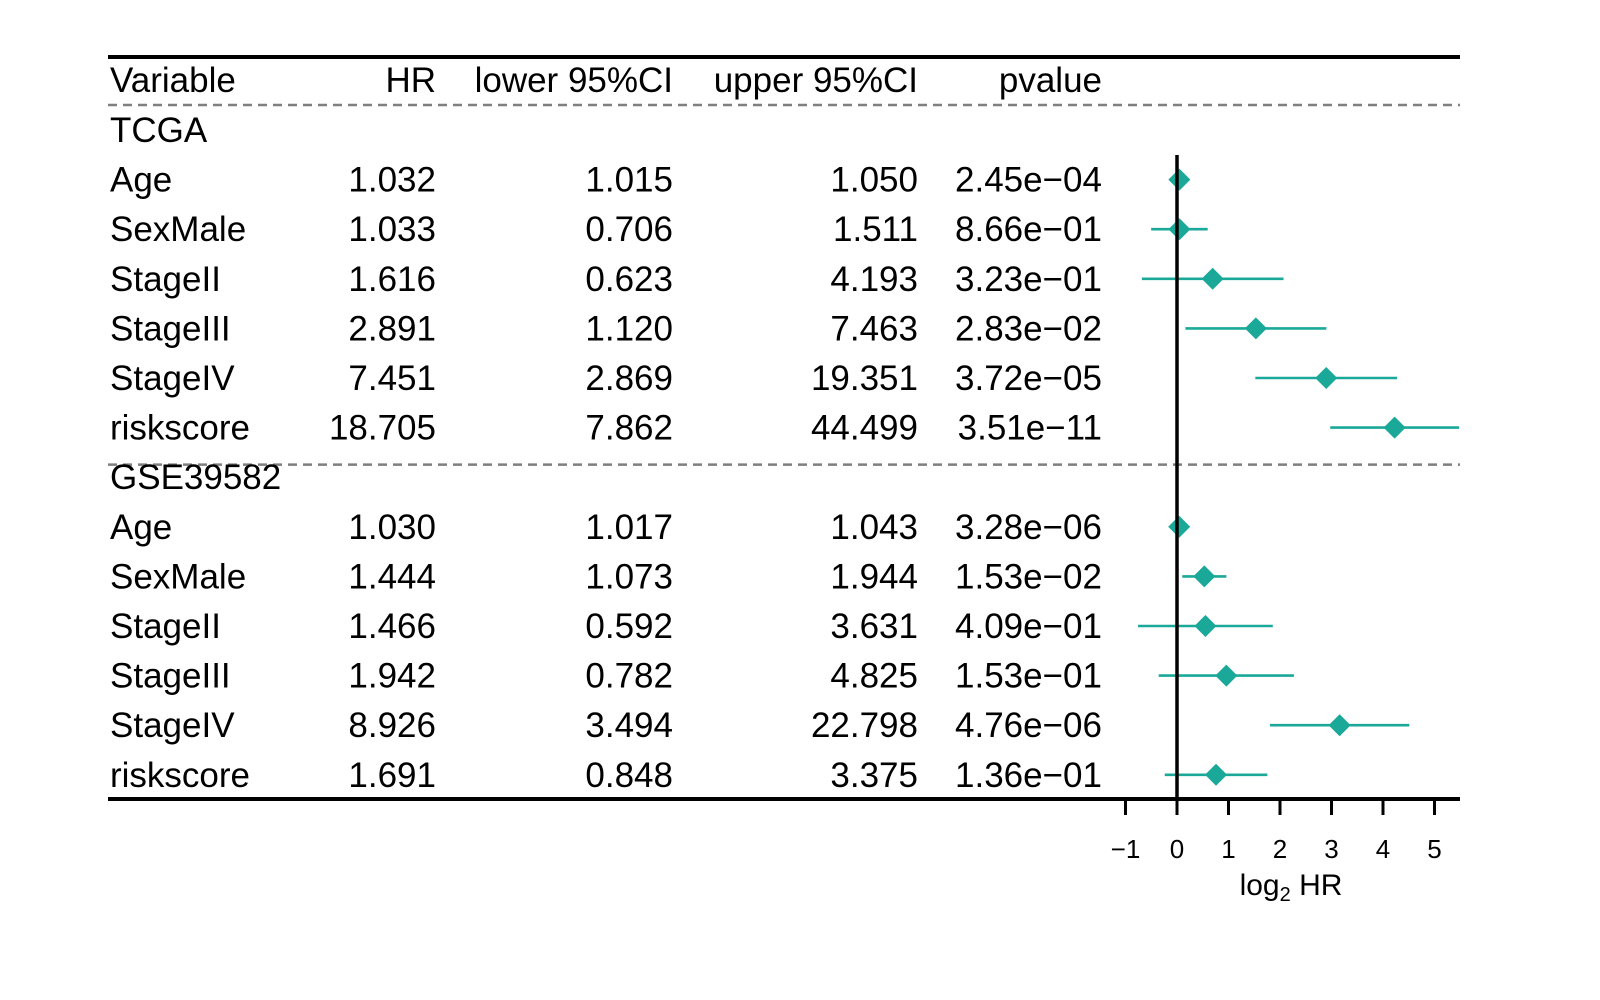 Image resolution: width=1600 pixels, height=1000 pixels. What do you see at coordinates (1126, 849) in the screenshot?
I see `tick-label: −1` at bounding box center [1126, 849].